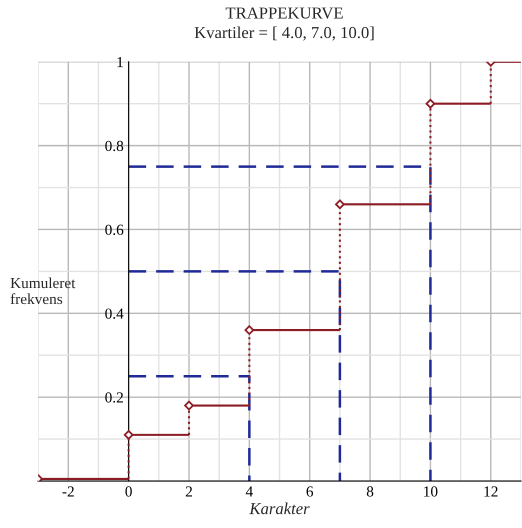 The image size is (522, 528). Describe the element at coordinates (249, 491) in the screenshot. I see `x-tick-label: 4` at that location.